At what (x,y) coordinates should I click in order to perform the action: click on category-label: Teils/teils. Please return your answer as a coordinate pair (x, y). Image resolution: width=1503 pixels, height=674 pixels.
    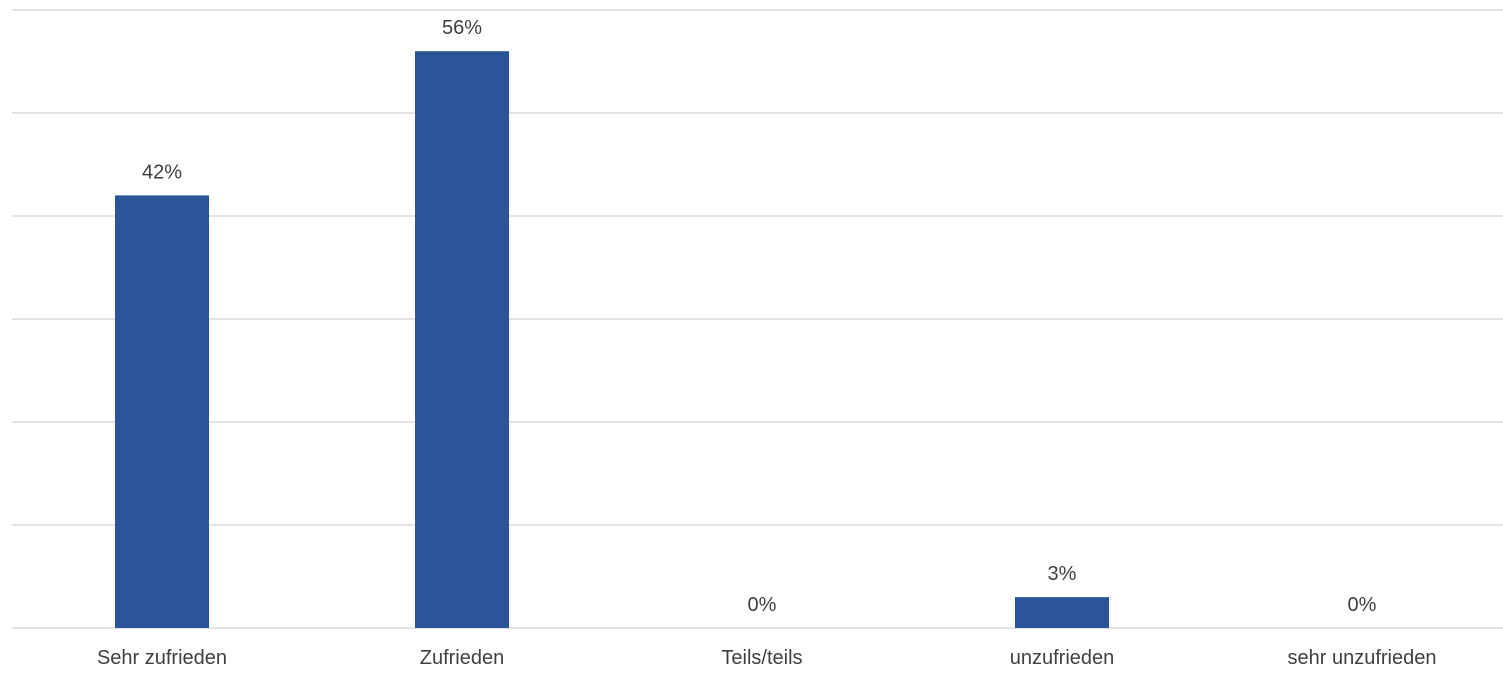
    Looking at the image, I should click on (761, 658).